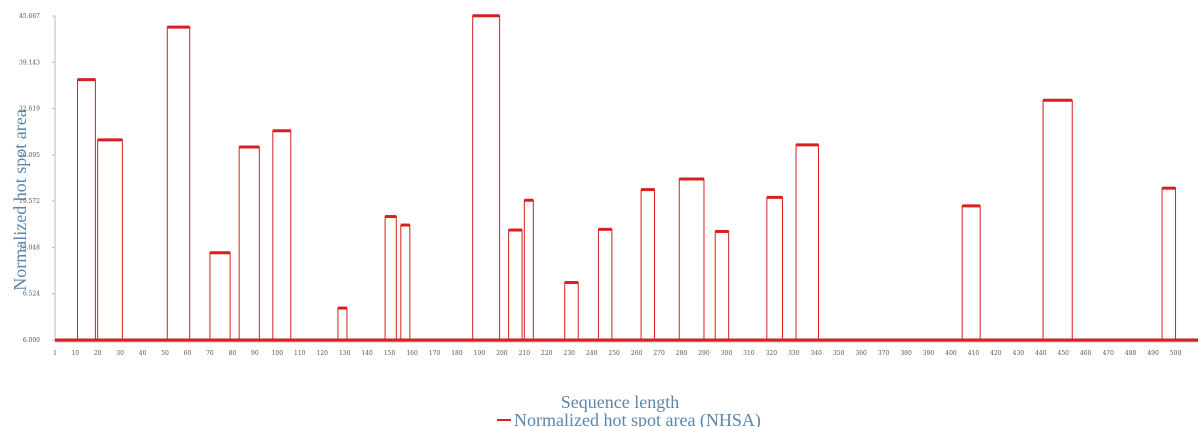 This screenshot has width=1198, height=427. I want to click on x-tick-label: 1, so click(55, 353).